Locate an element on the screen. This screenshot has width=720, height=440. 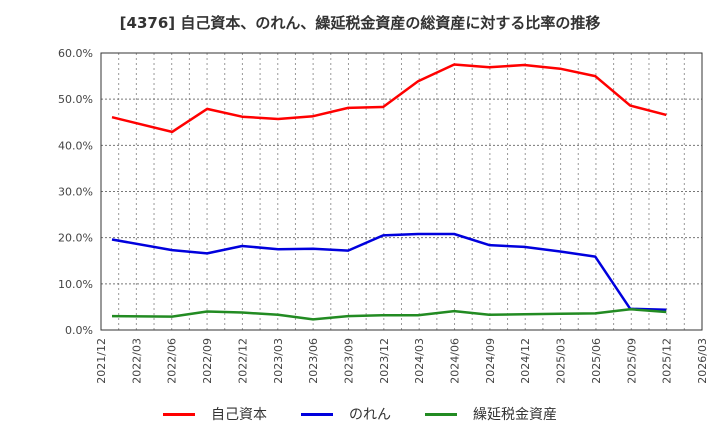
x-tick-label: 2023/06 is located at coordinates (313, 361).